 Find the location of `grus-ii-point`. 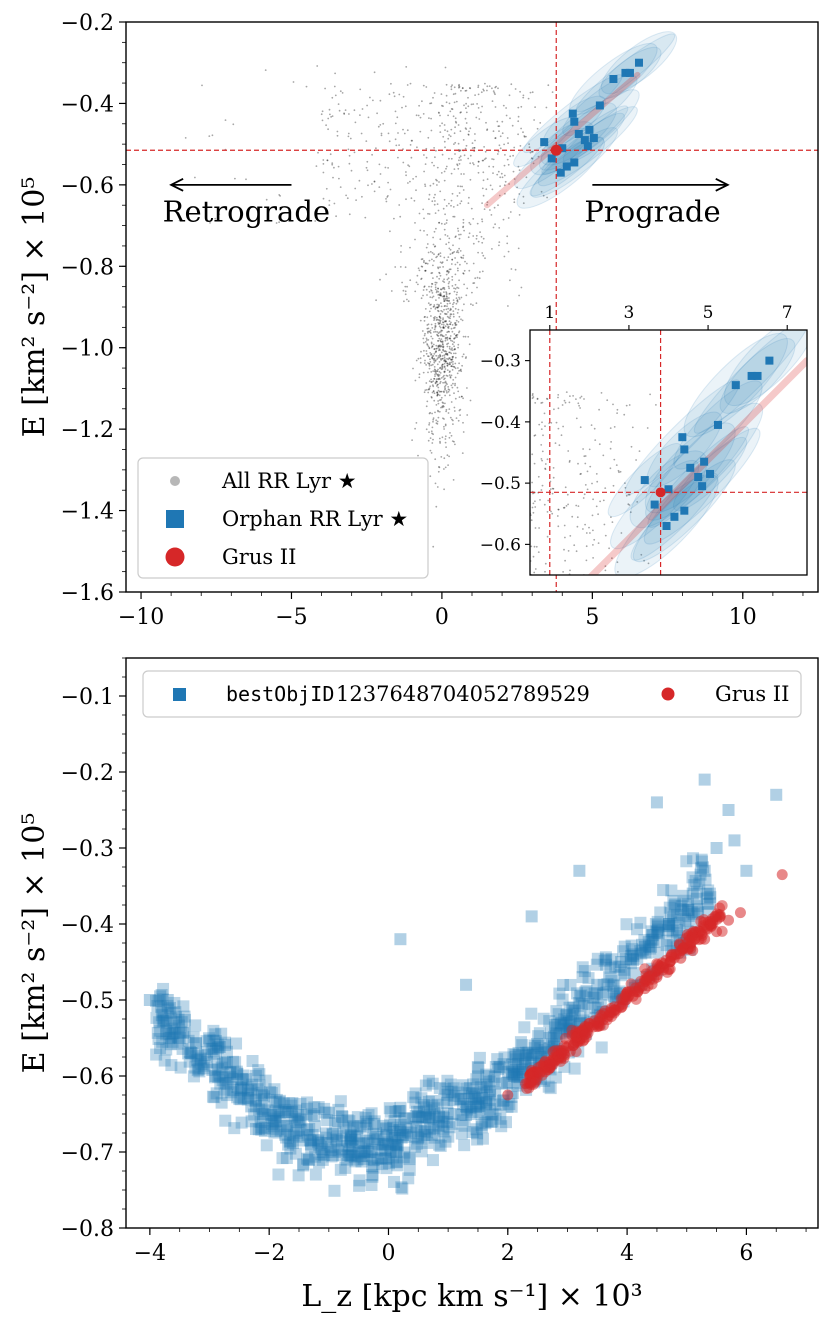

grus-ii-point is located at coordinates (597, 1027).